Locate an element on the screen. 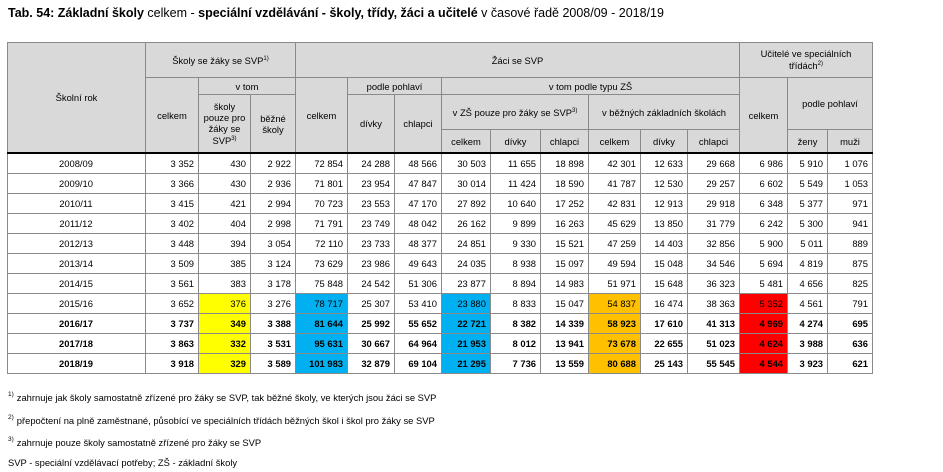  table-cell: 48 377 is located at coordinates (418, 244).